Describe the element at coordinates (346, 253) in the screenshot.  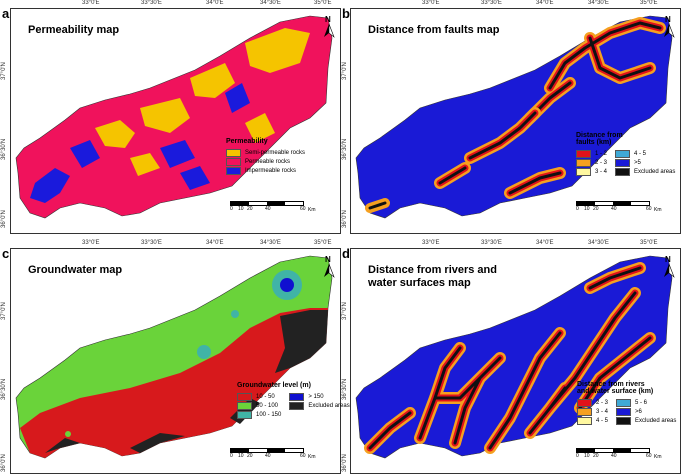
I see `panel-letter: d` at that location.